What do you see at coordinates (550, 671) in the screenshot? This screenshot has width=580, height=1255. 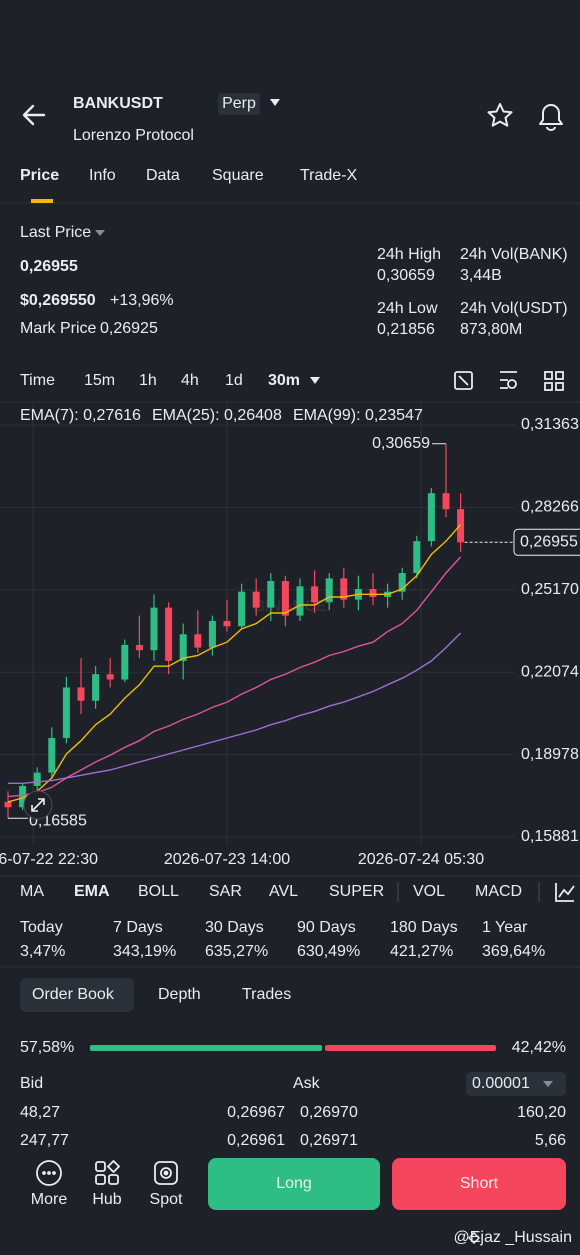 I see `y-tick-label: 0,22074` at bounding box center [550, 671].